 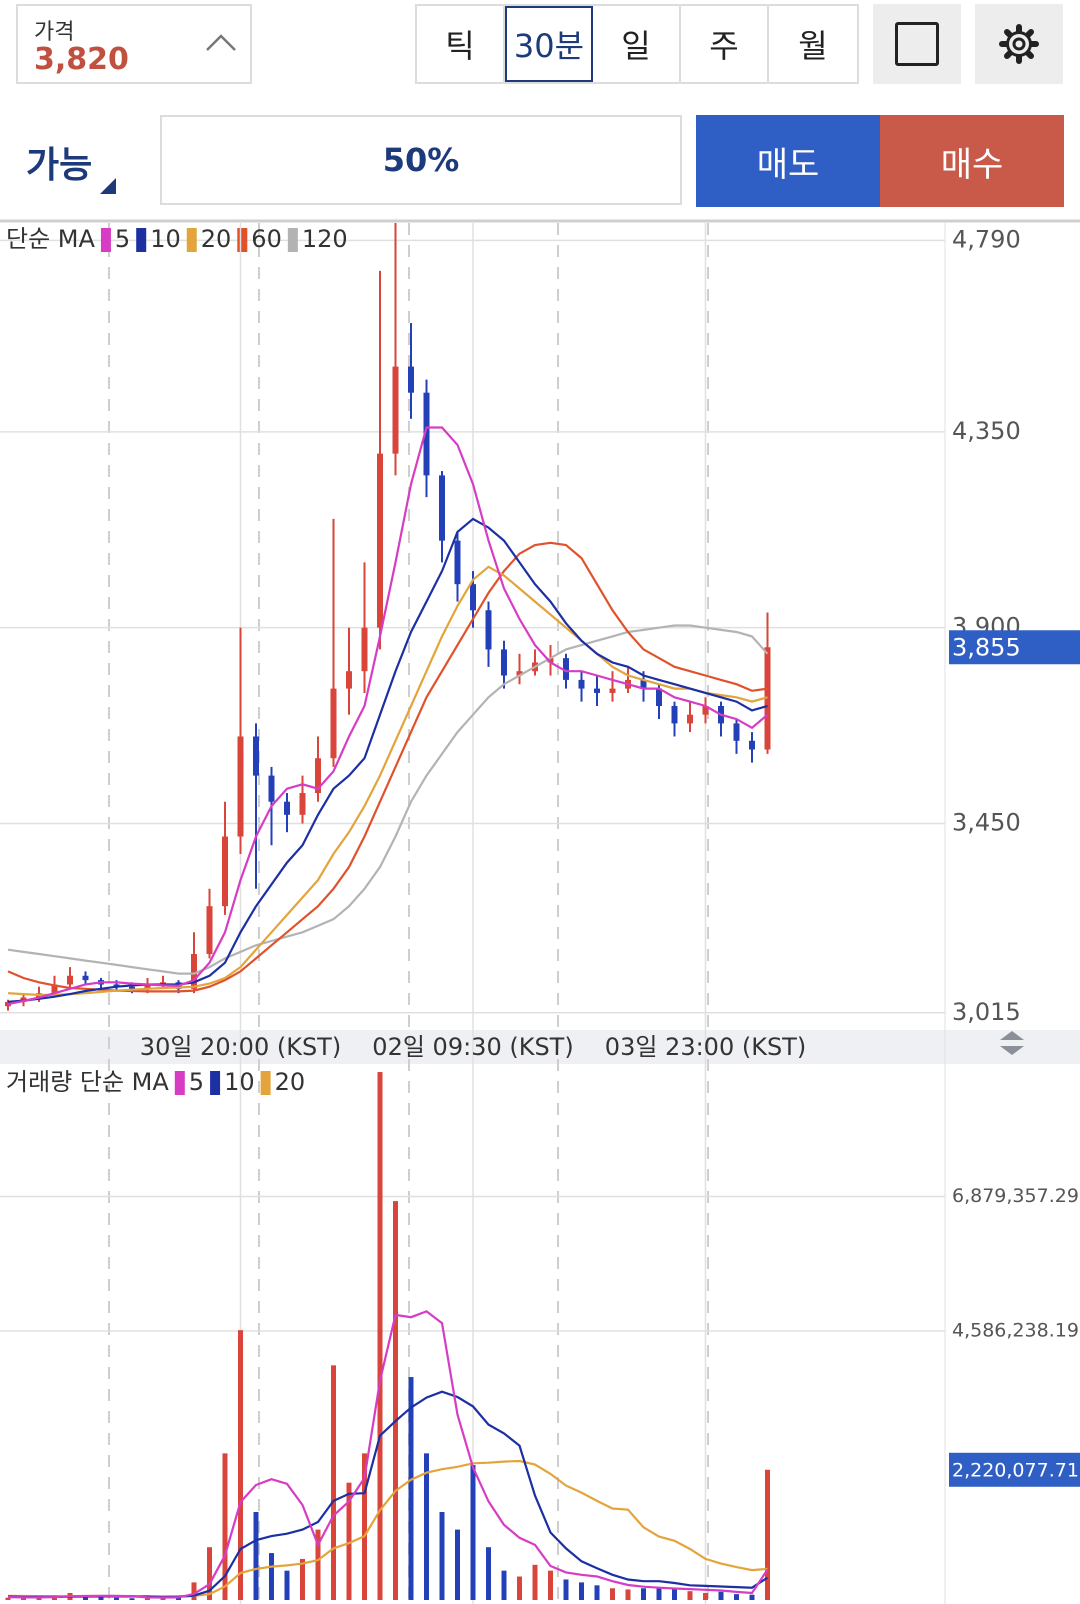 What do you see at coordinates (59, 165) in the screenshot?
I see `available-label: 가능` at bounding box center [59, 165].